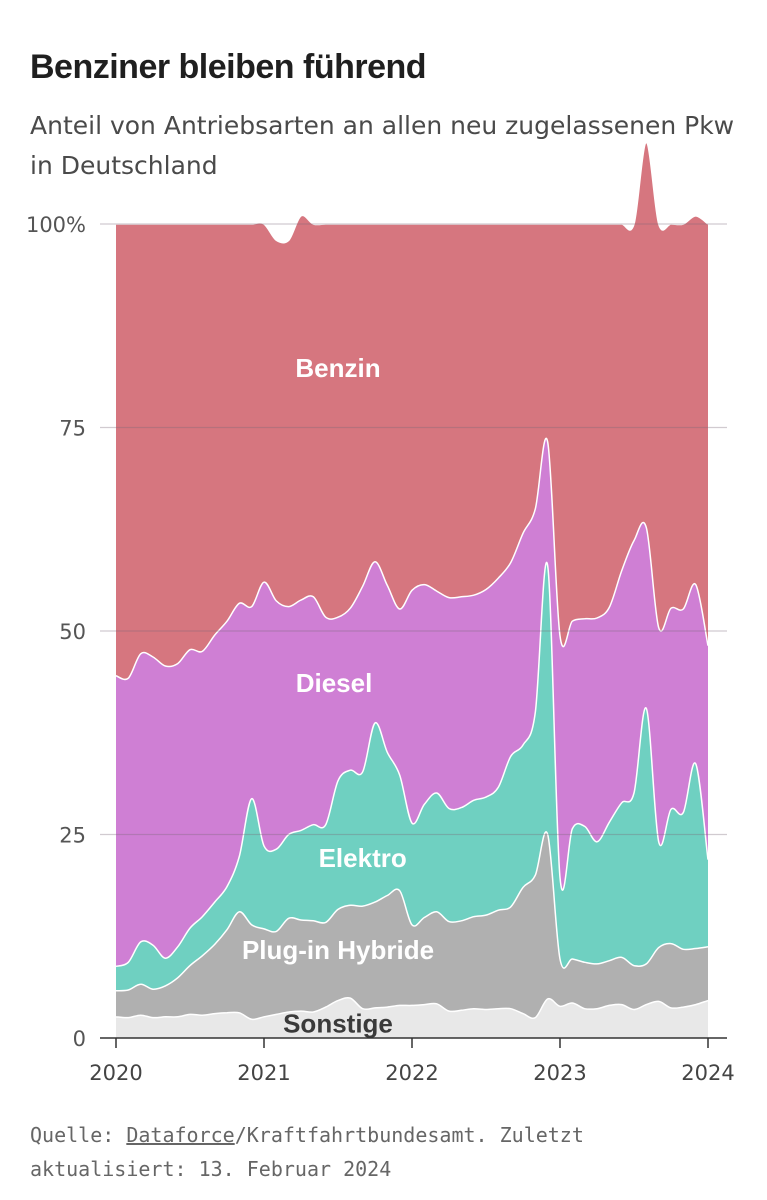  Describe the element at coordinates (334, 683) in the screenshot. I see `series-label-diesel: Diesel` at that location.